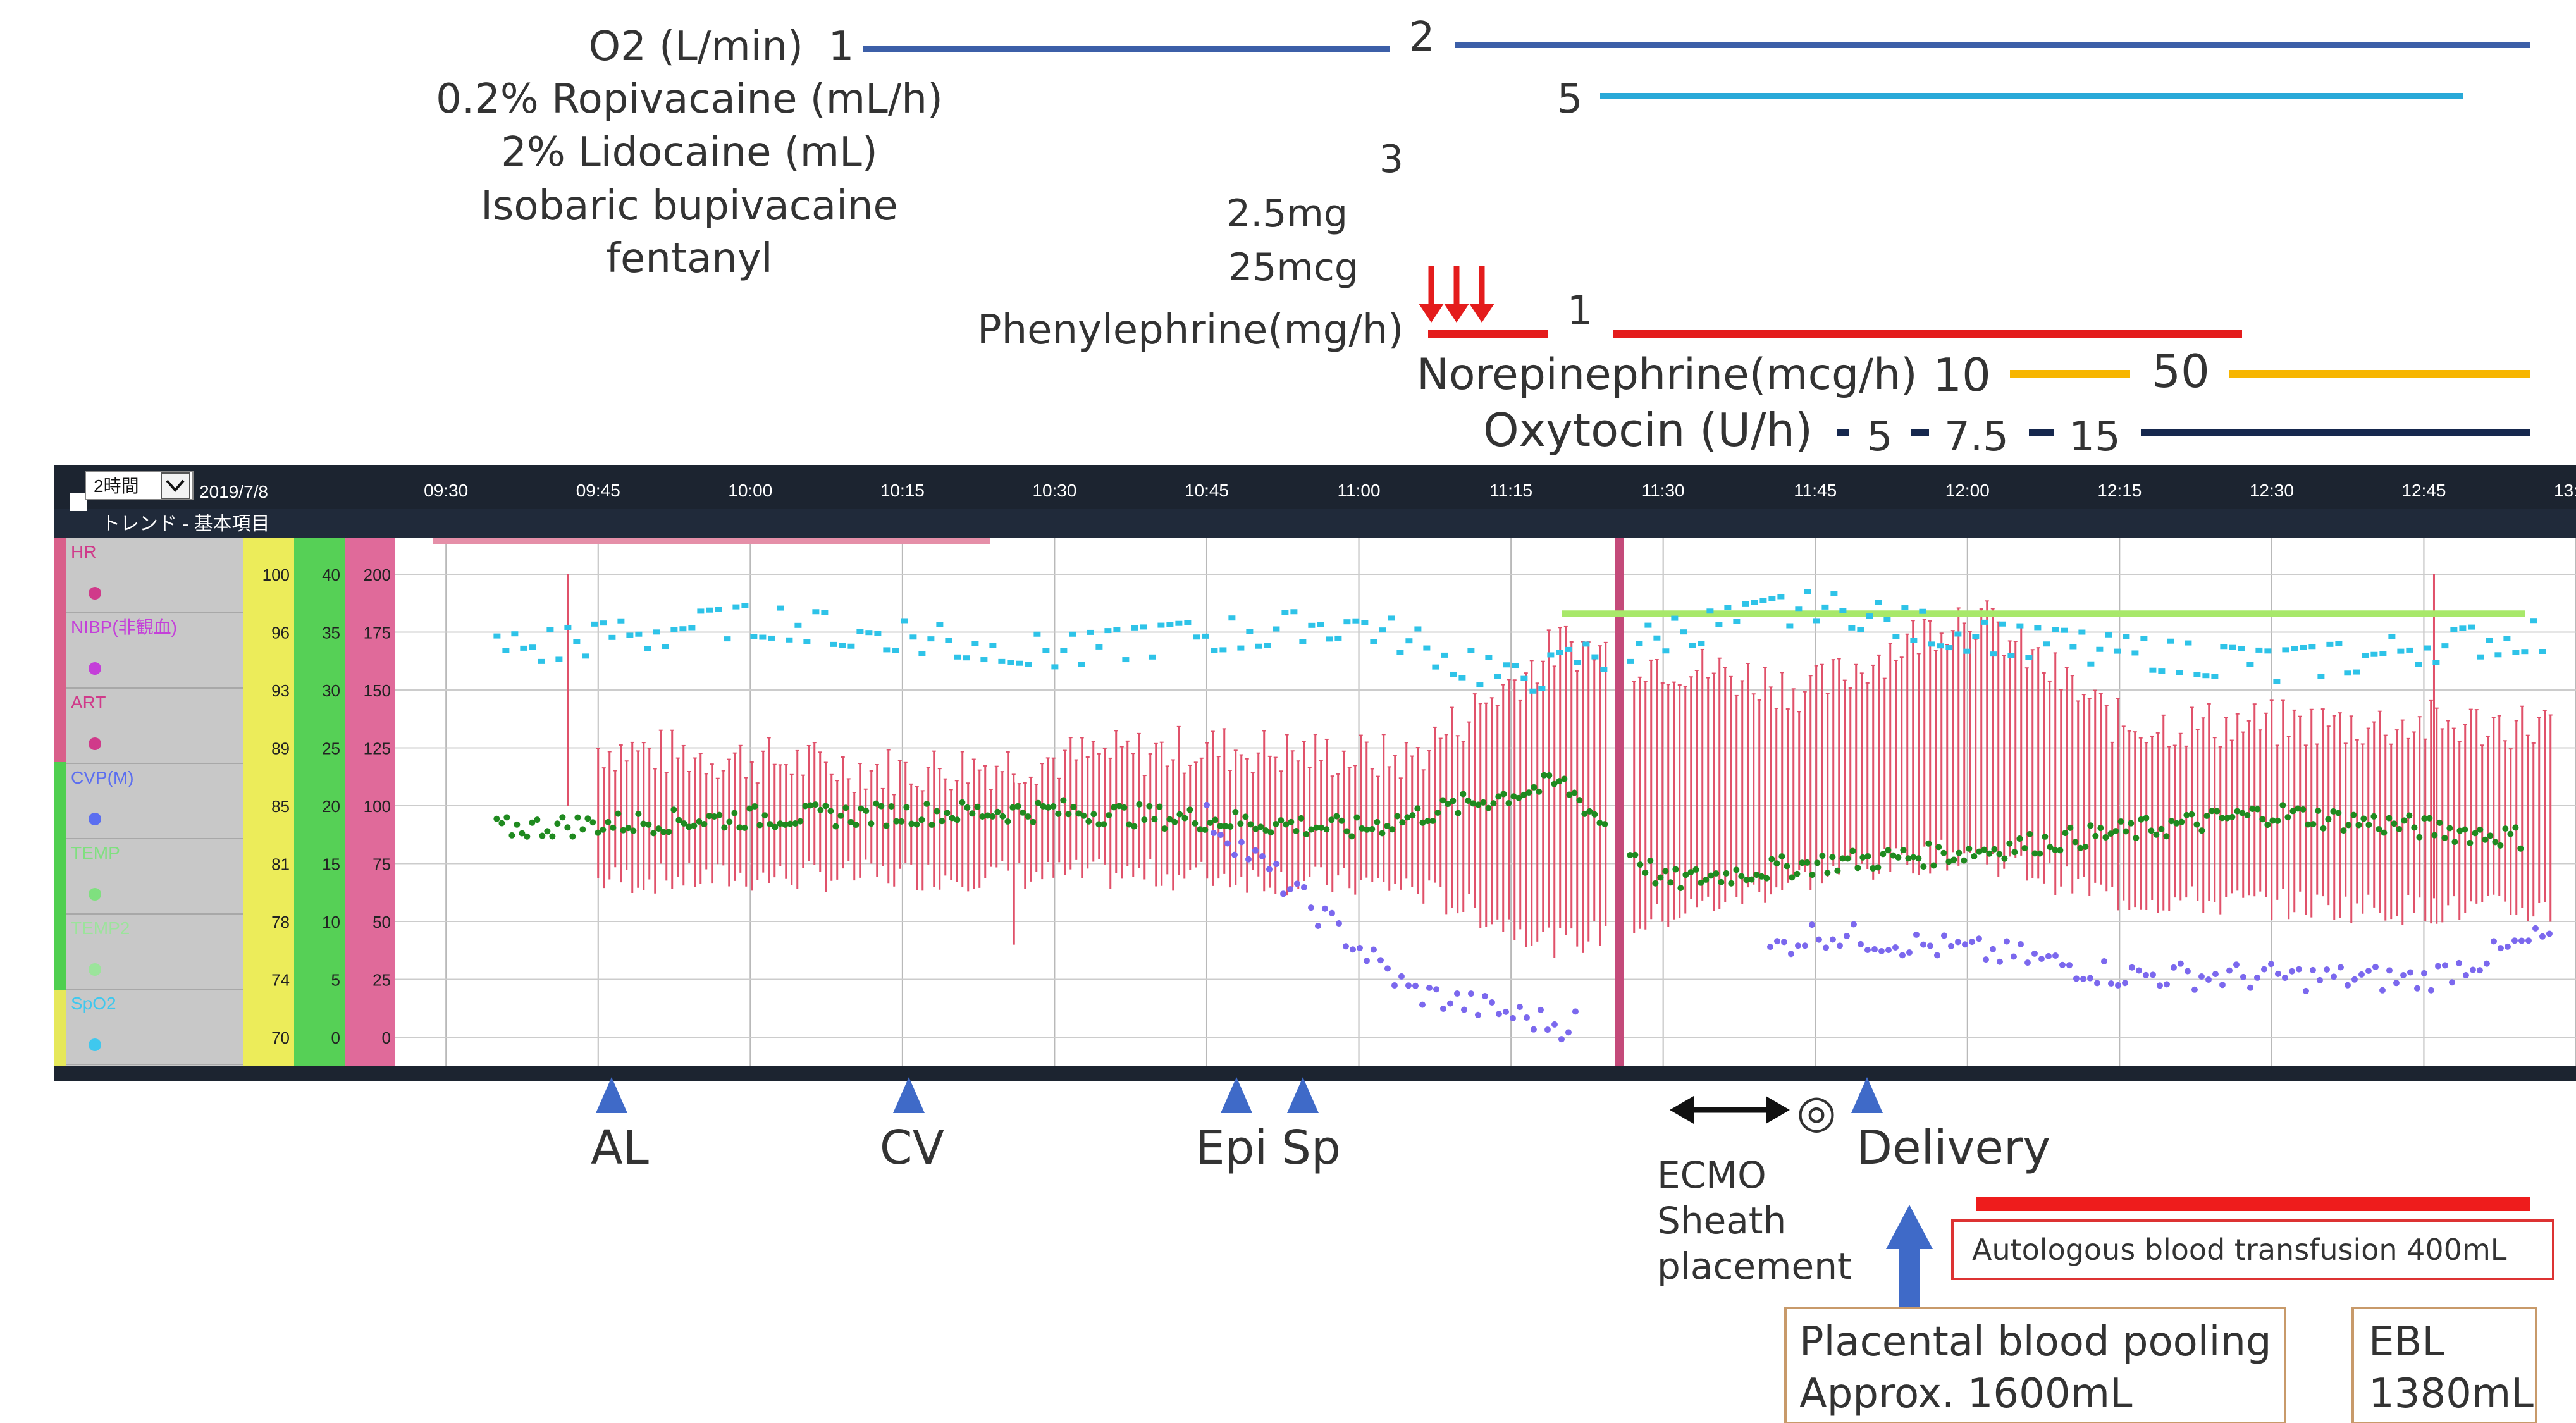 This screenshot has height=1423, width=2576. Describe the element at coordinates (1966, 1394) in the screenshot. I see `placental-text-2: Approx. 1600mL` at that location.